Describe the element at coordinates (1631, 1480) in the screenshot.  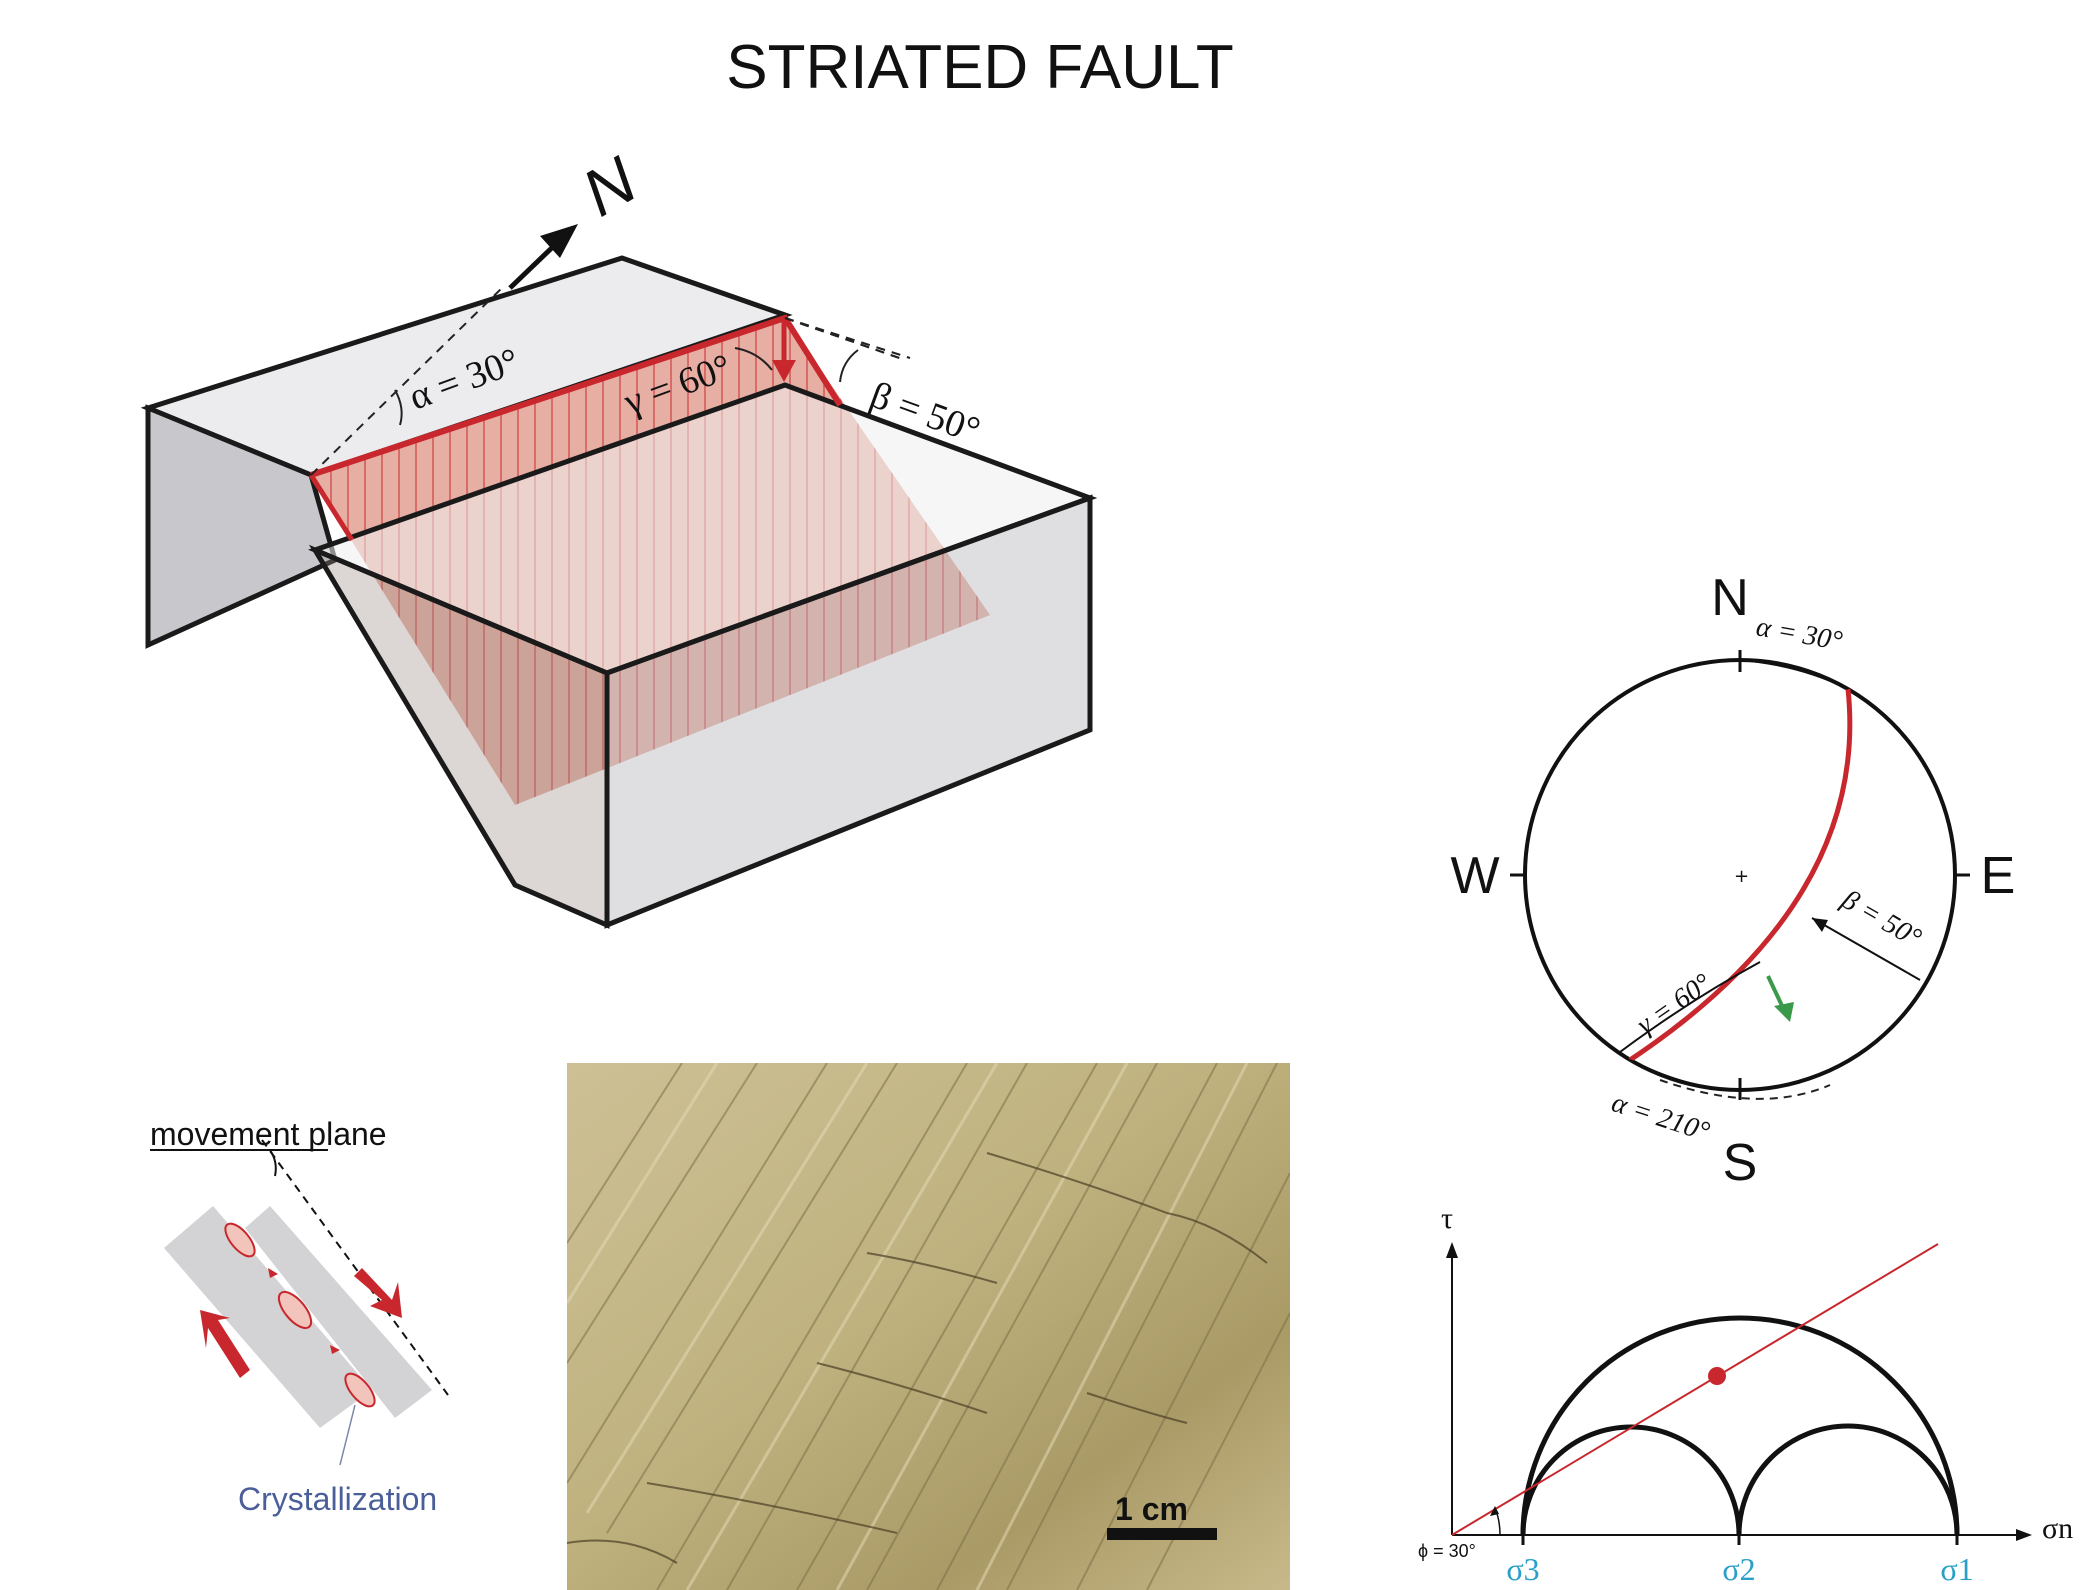
I see `mohr-circle-small-left` at that location.